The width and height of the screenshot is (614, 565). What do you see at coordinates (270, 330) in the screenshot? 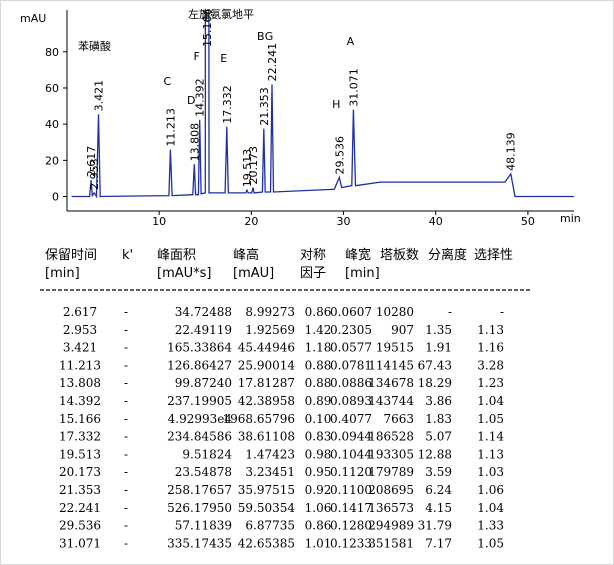
I see `table-cell: 1.92569` at bounding box center [270, 330].